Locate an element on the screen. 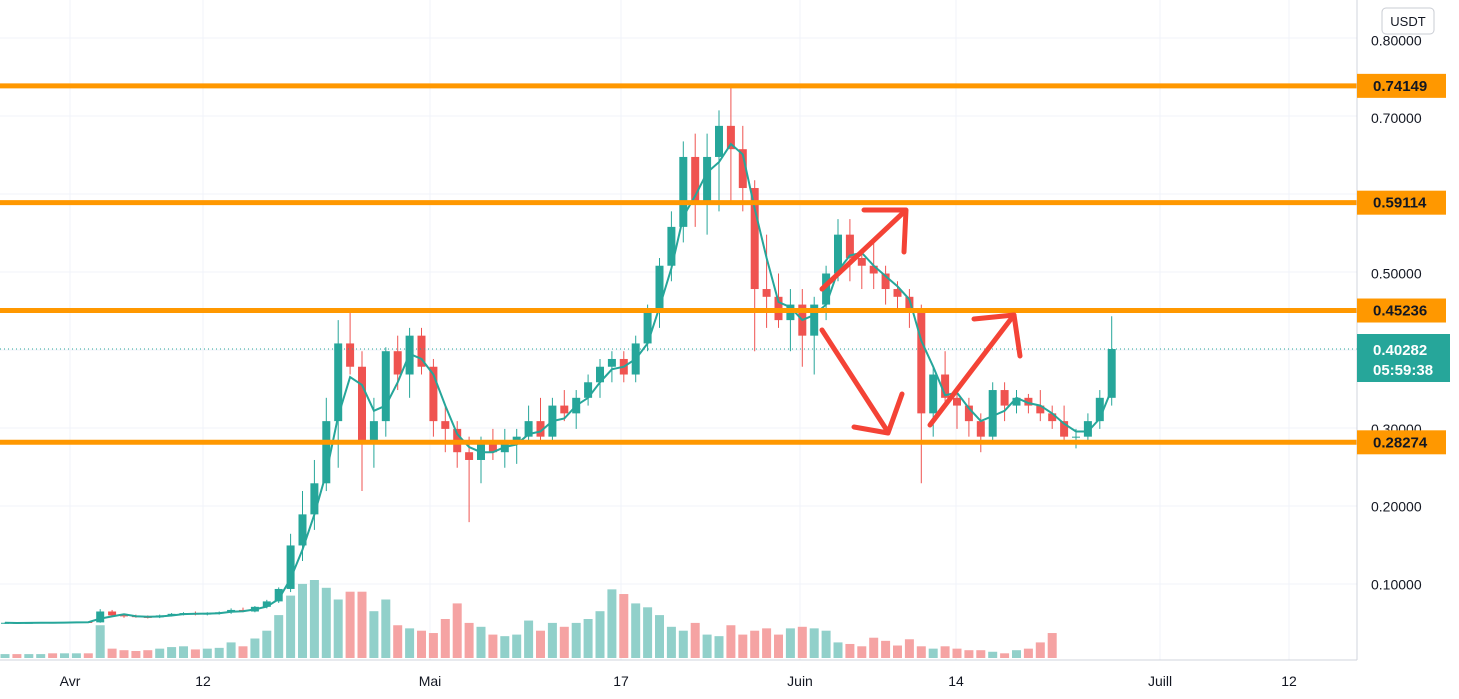 Image resolution: width=1459 pixels, height=699 pixels. currency-button: USDT is located at coordinates (1408, 21).